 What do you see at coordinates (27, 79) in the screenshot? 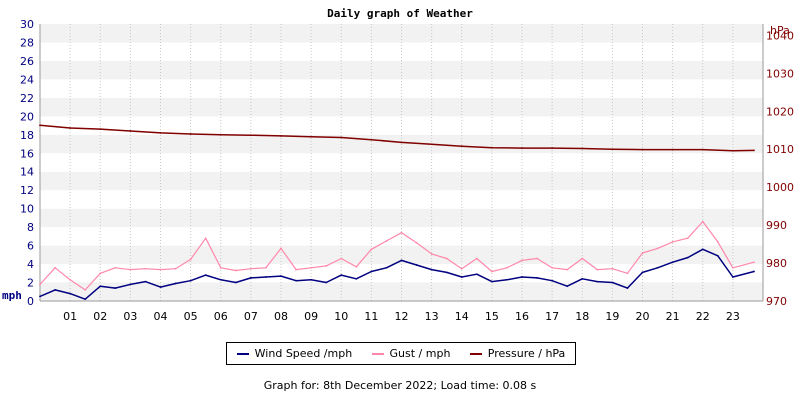
I see `left-axis-tick-label: 24` at bounding box center [27, 79].